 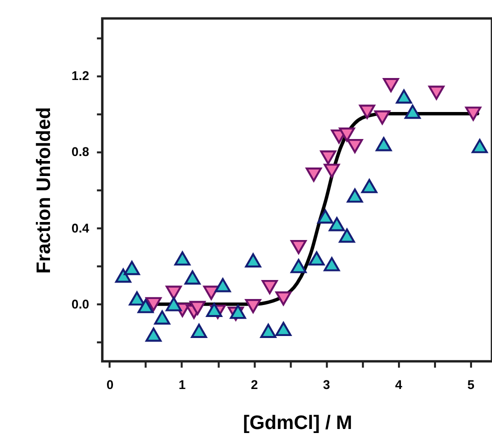 I want to click on y-tick-label: 0.0, so click(x=81, y=305).